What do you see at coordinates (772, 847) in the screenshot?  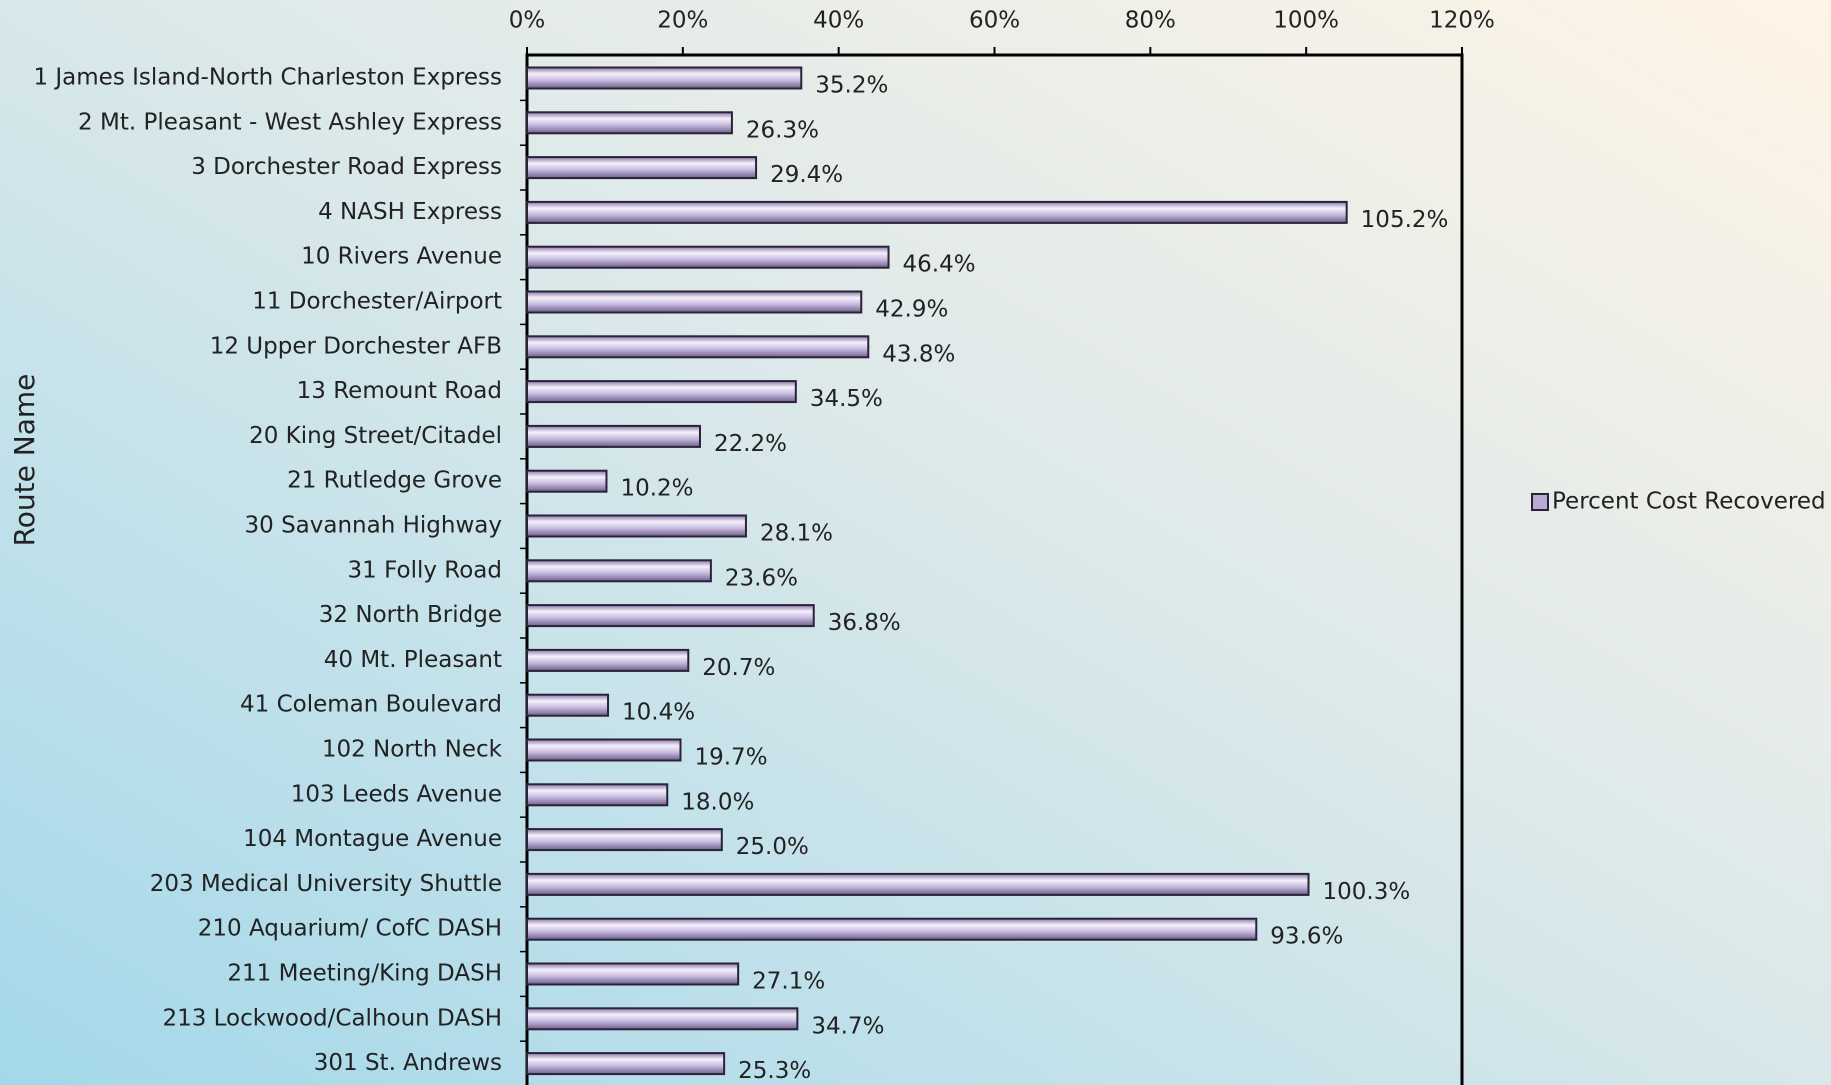 I see `data-label: 25.0%` at bounding box center [772, 847].